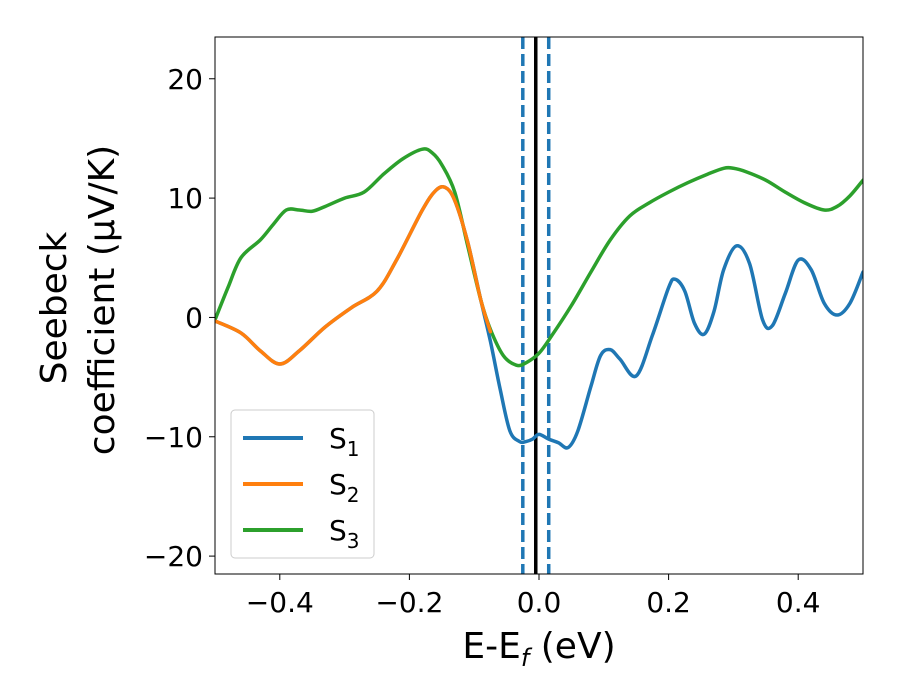  I want to click on y-axis: −20 −10 0 10 20, so click(179, 318).